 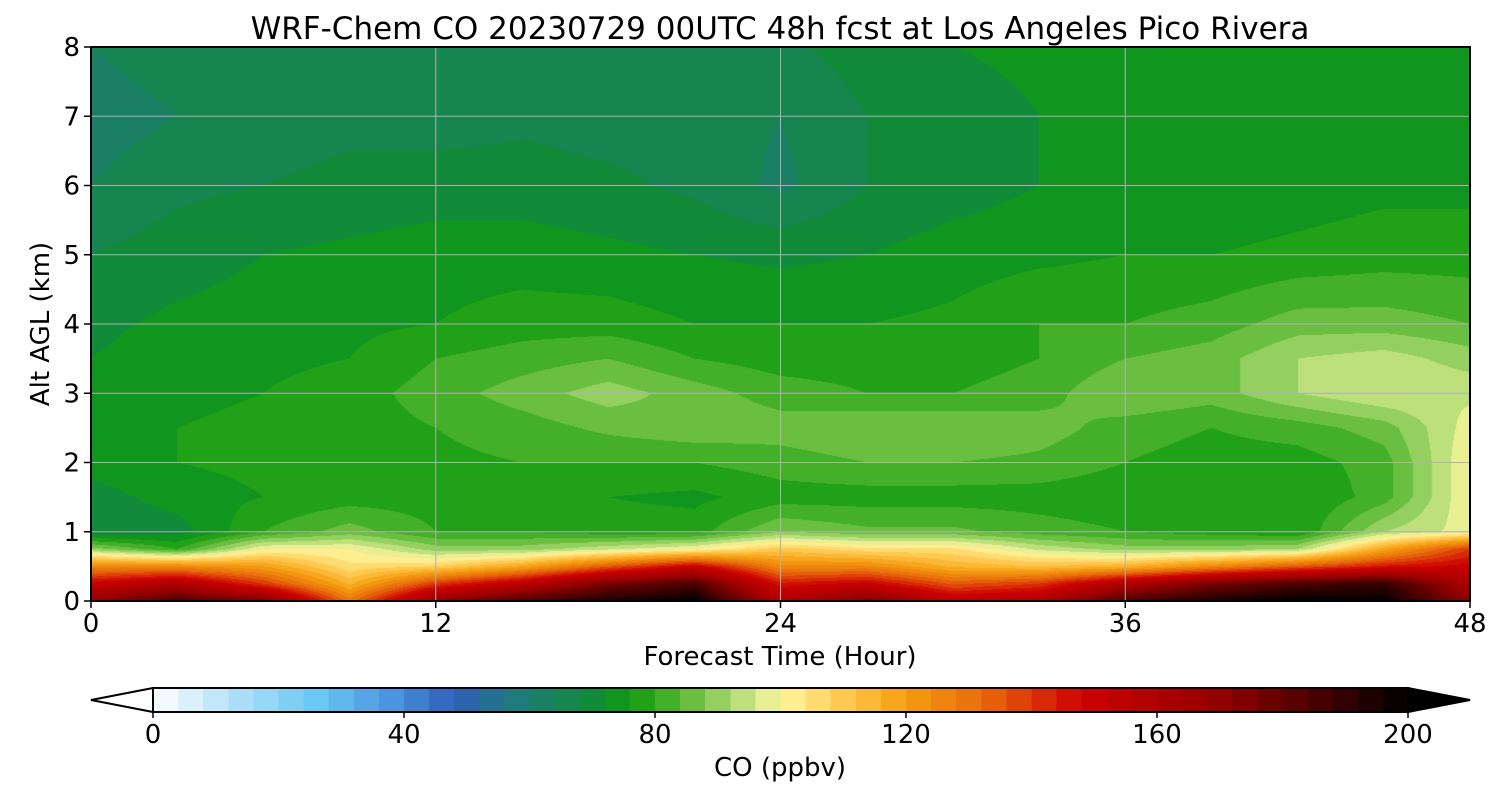 I want to click on x-axis: 0 12 24 36 48, so click(x=785, y=620).